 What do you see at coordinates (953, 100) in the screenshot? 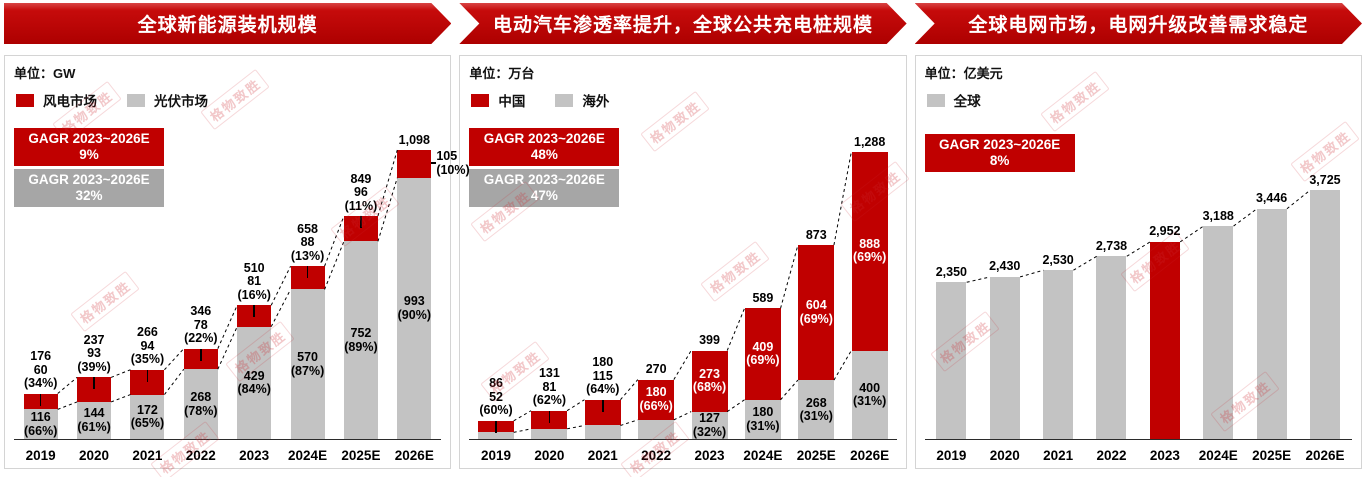
I see `legend-item-global: 全球` at bounding box center [953, 100].